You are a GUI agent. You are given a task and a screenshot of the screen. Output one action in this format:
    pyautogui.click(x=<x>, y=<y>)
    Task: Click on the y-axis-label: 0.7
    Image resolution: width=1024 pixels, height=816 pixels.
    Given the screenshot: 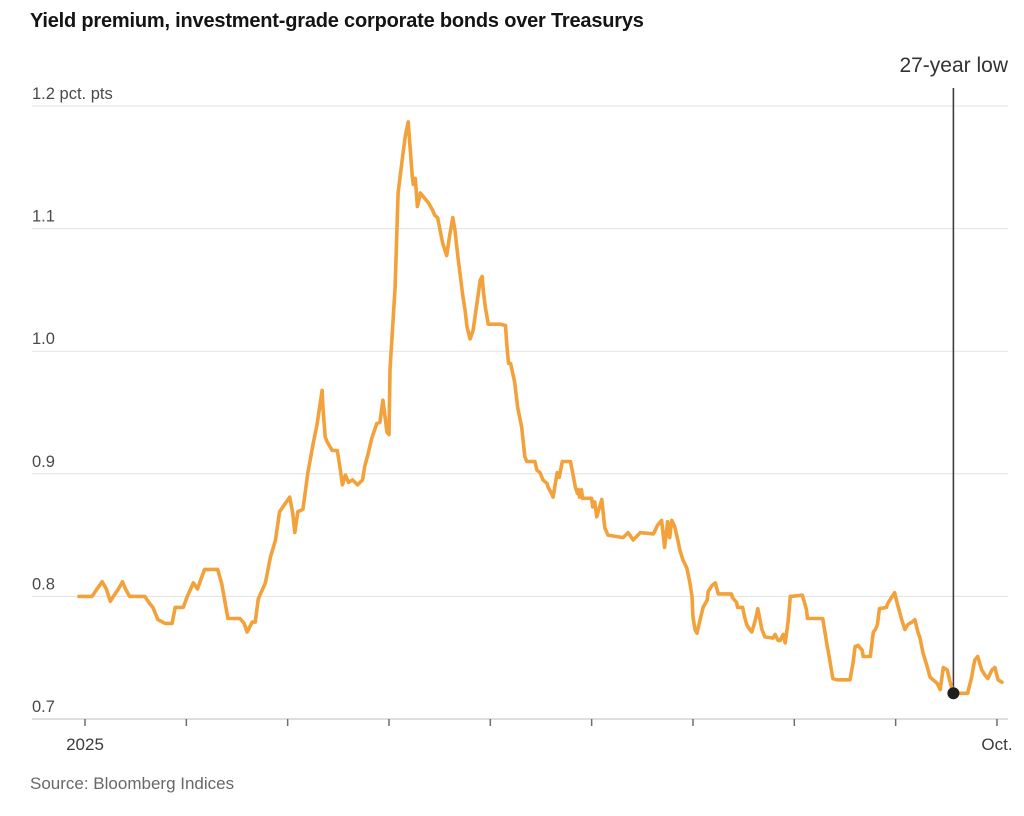 What is the action you would take?
    pyautogui.click(x=43, y=707)
    